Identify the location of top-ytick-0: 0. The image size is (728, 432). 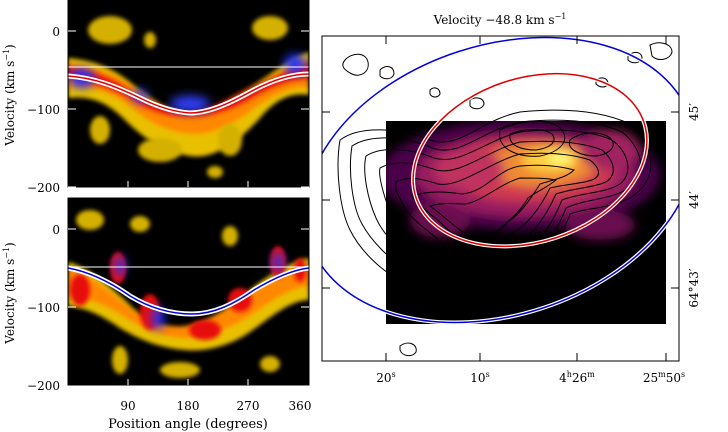
(56, 32).